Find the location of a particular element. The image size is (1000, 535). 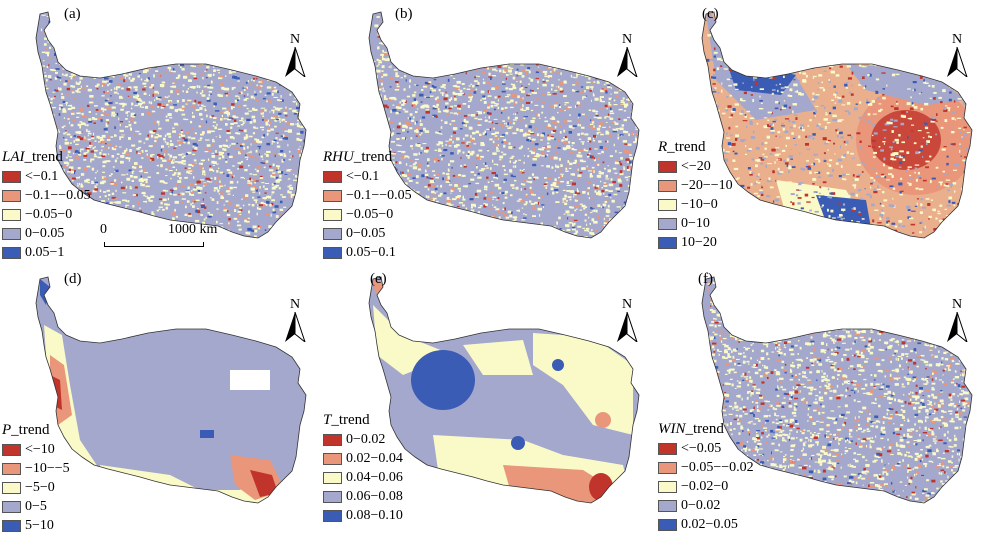

legend-title: LAI_trend is located at coordinates (46, 157).